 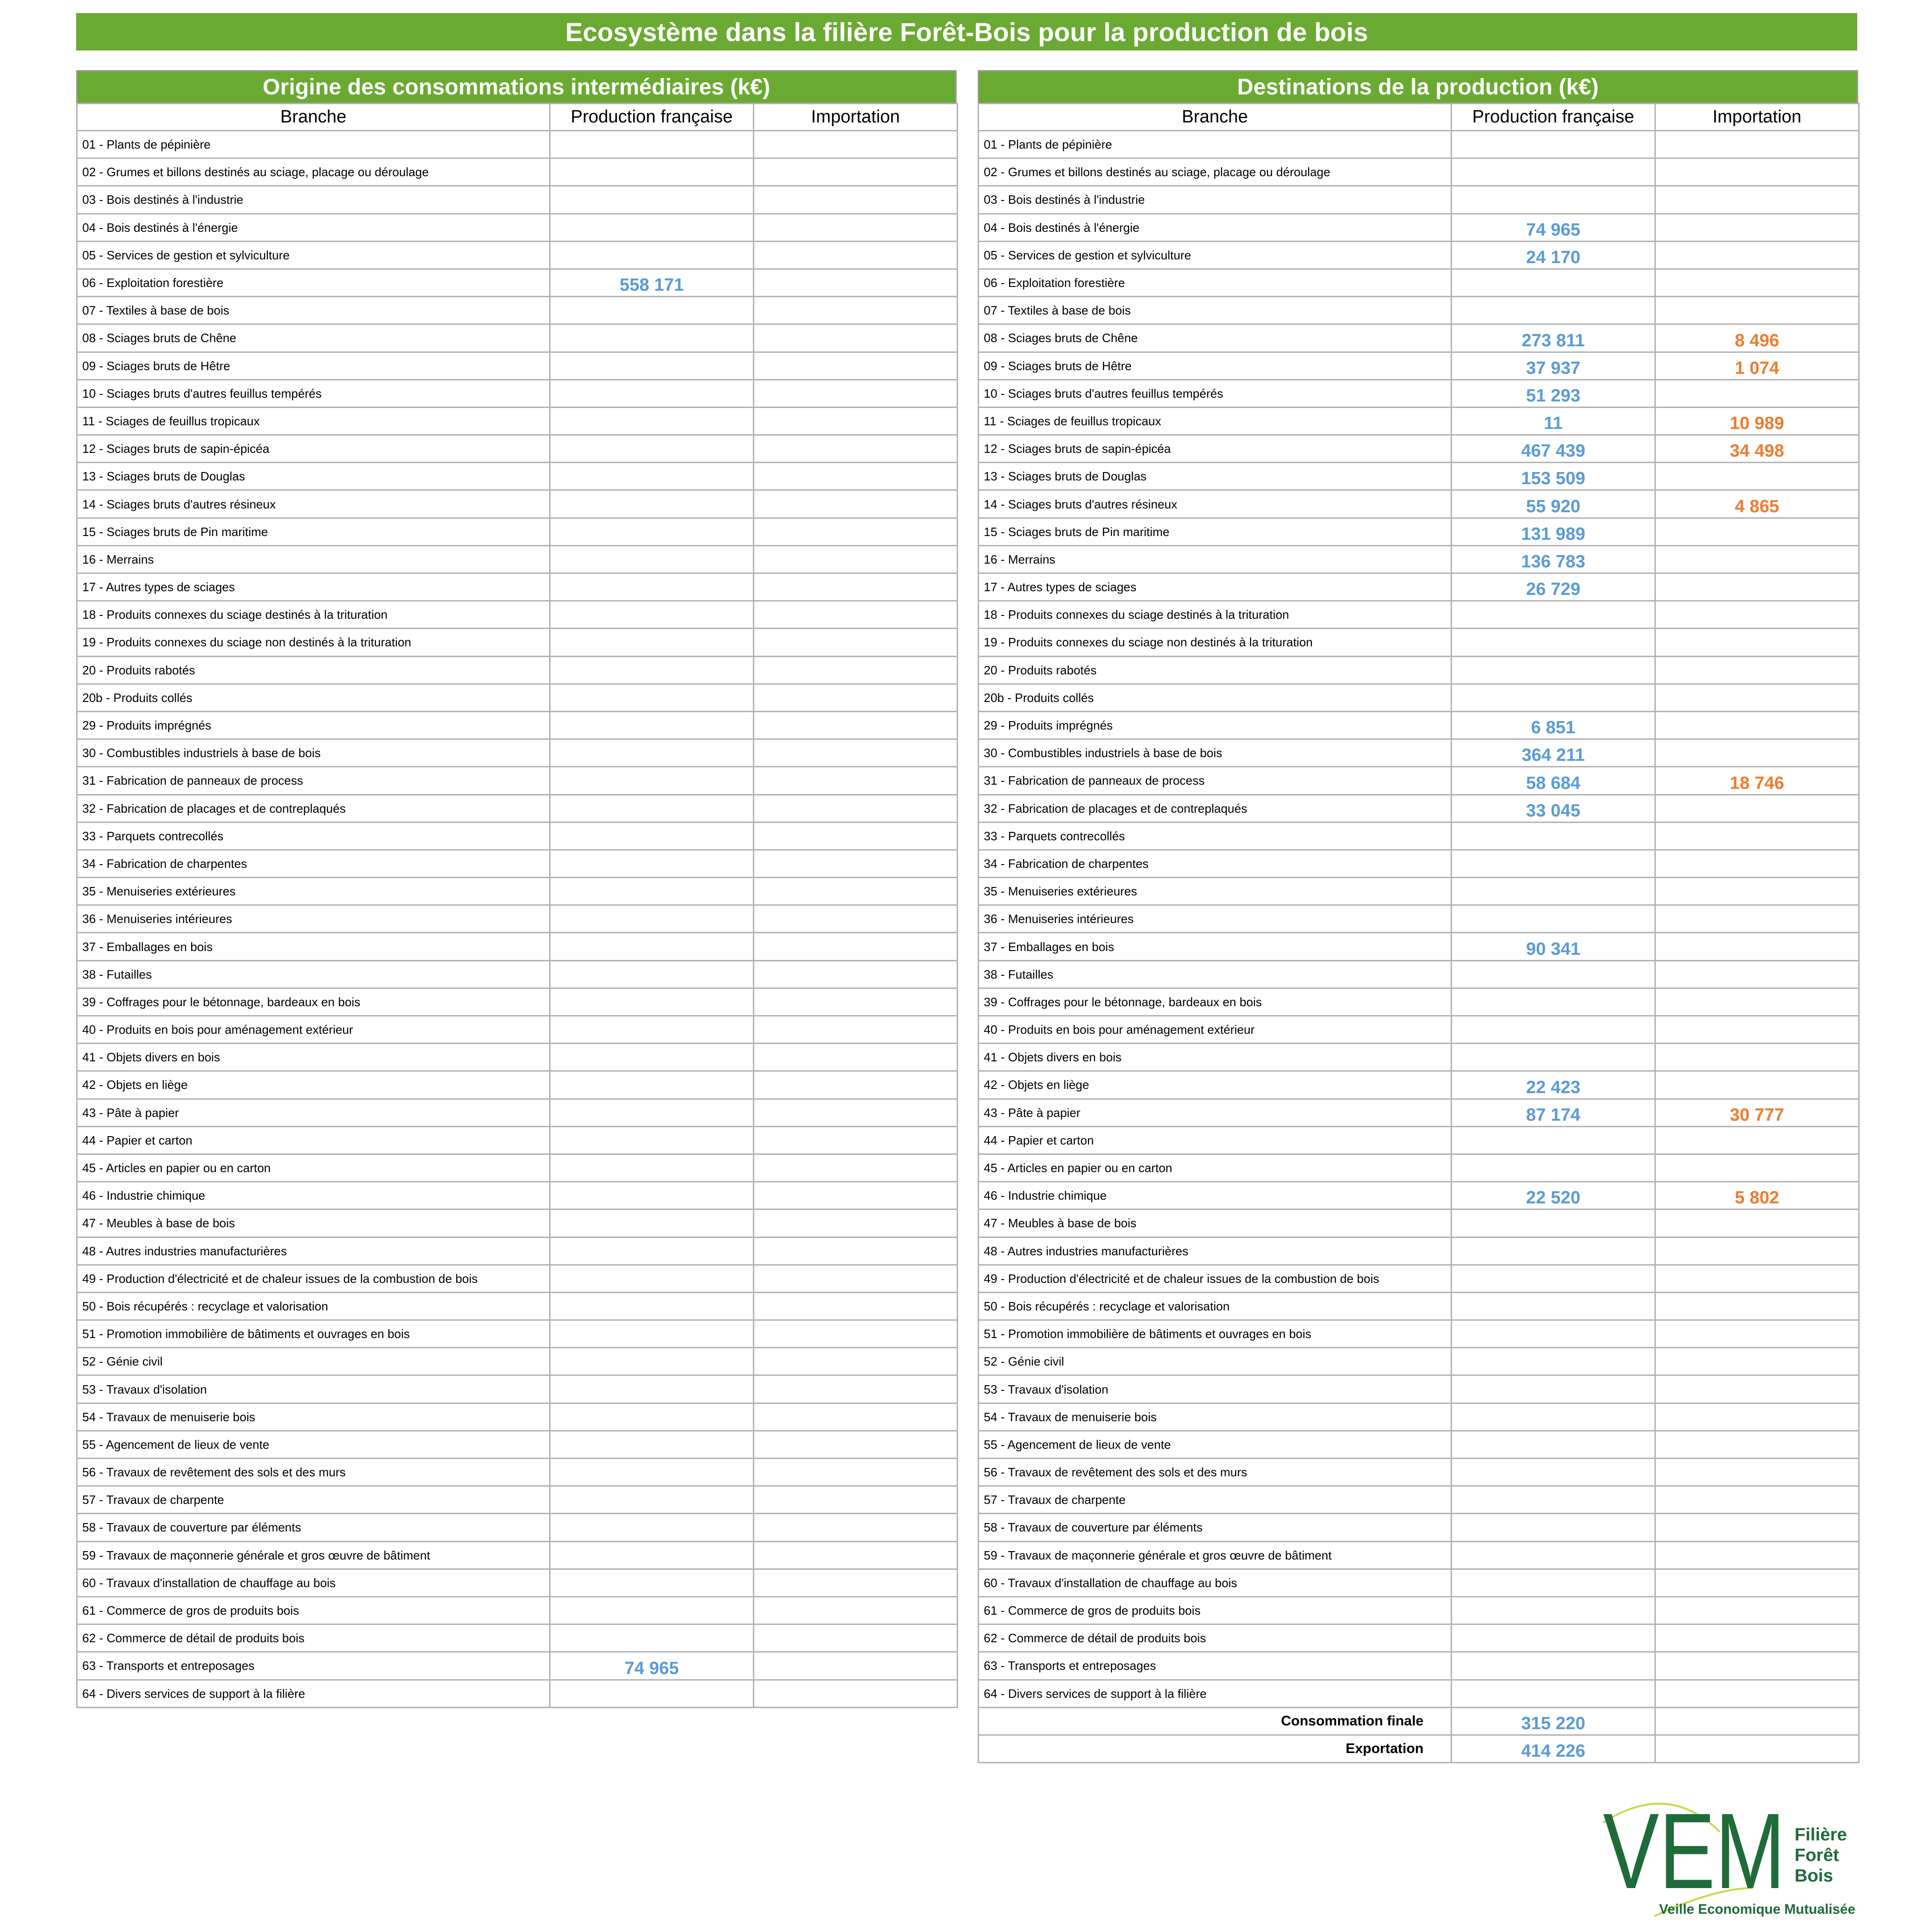 What do you see at coordinates (1215, 1610) in the screenshot?
I see `branch-label: 61 - Commerce de gros de produits bois` at bounding box center [1215, 1610].